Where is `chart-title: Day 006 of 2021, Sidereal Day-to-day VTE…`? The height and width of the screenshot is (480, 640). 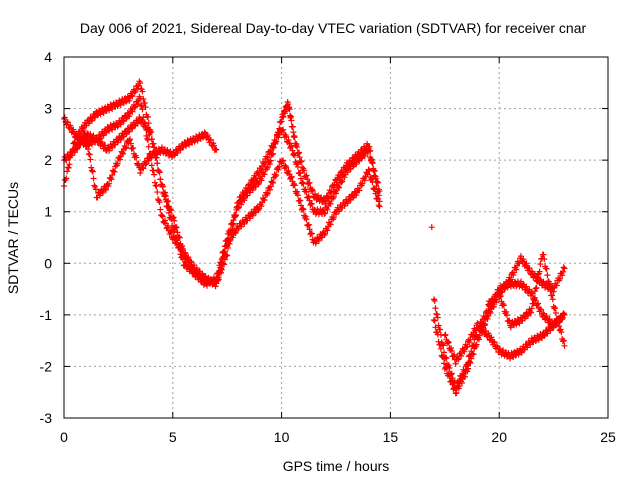
chart-title: Day 006 of 2021, Sidereal Day-to-day VTE… is located at coordinates (333, 28).